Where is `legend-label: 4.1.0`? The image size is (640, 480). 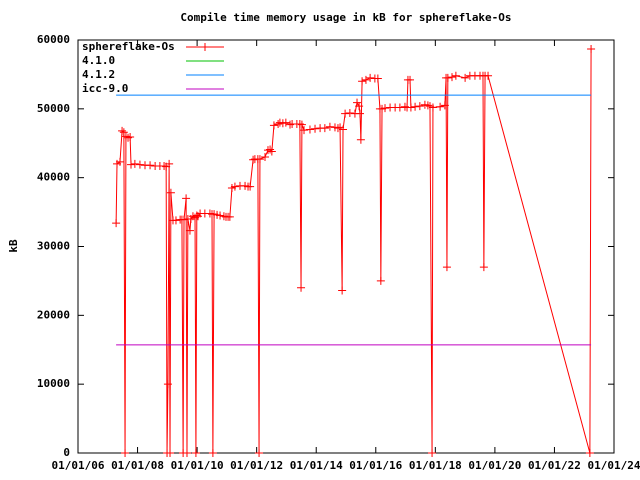 legend-label: 4.1.0 is located at coordinates (98, 60).